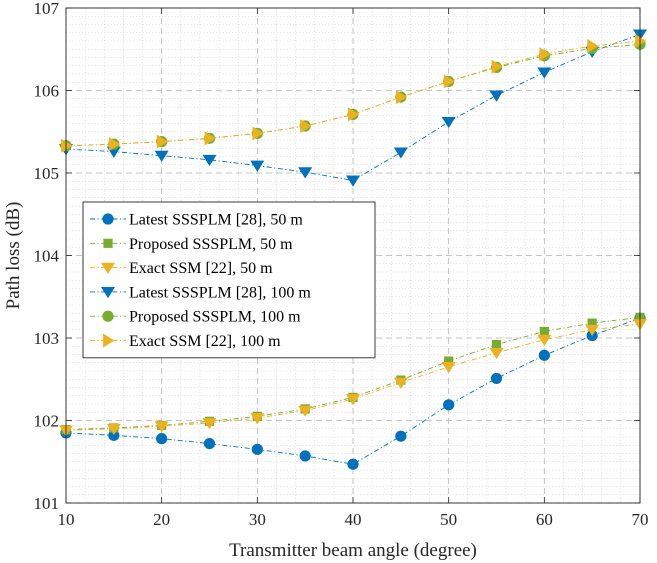 This screenshot has height=563, width=657. I want to click on y-tick-label: 101, so click(47, 503).